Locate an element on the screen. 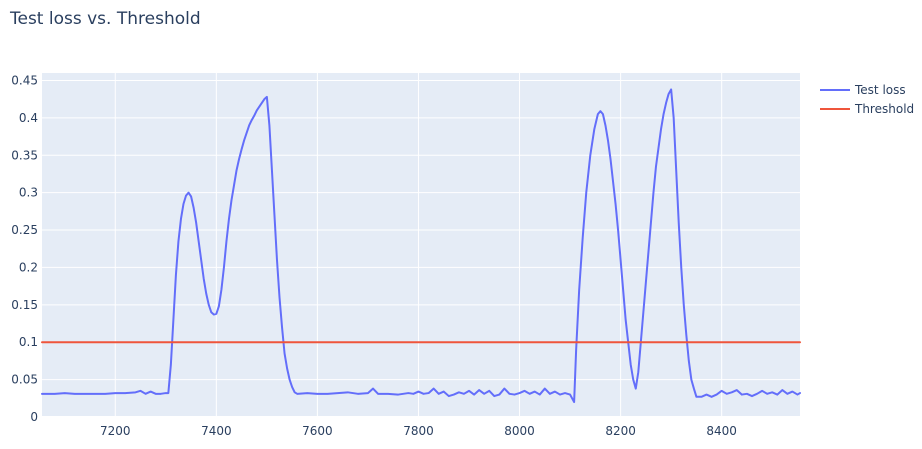 The height and width of the screenshot is (449, 922). y-tick-label: 0 is located at coordinates (34, 417).